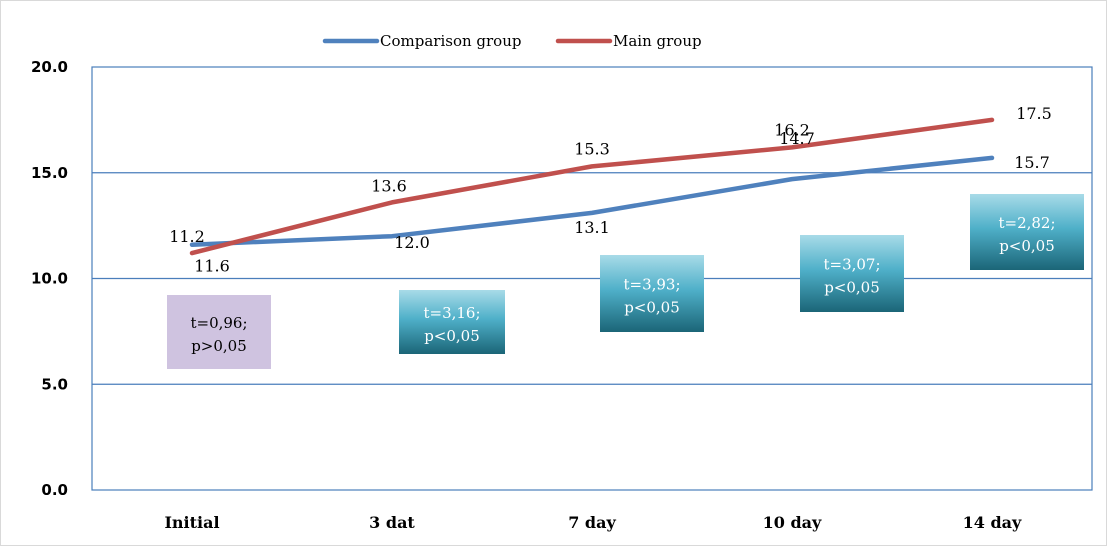 The width and height of the screenshot is (1107, 546). Describe the element at coordinates (191, 522) in the screenshot. I see `x-tick-label: Initial` at that location.